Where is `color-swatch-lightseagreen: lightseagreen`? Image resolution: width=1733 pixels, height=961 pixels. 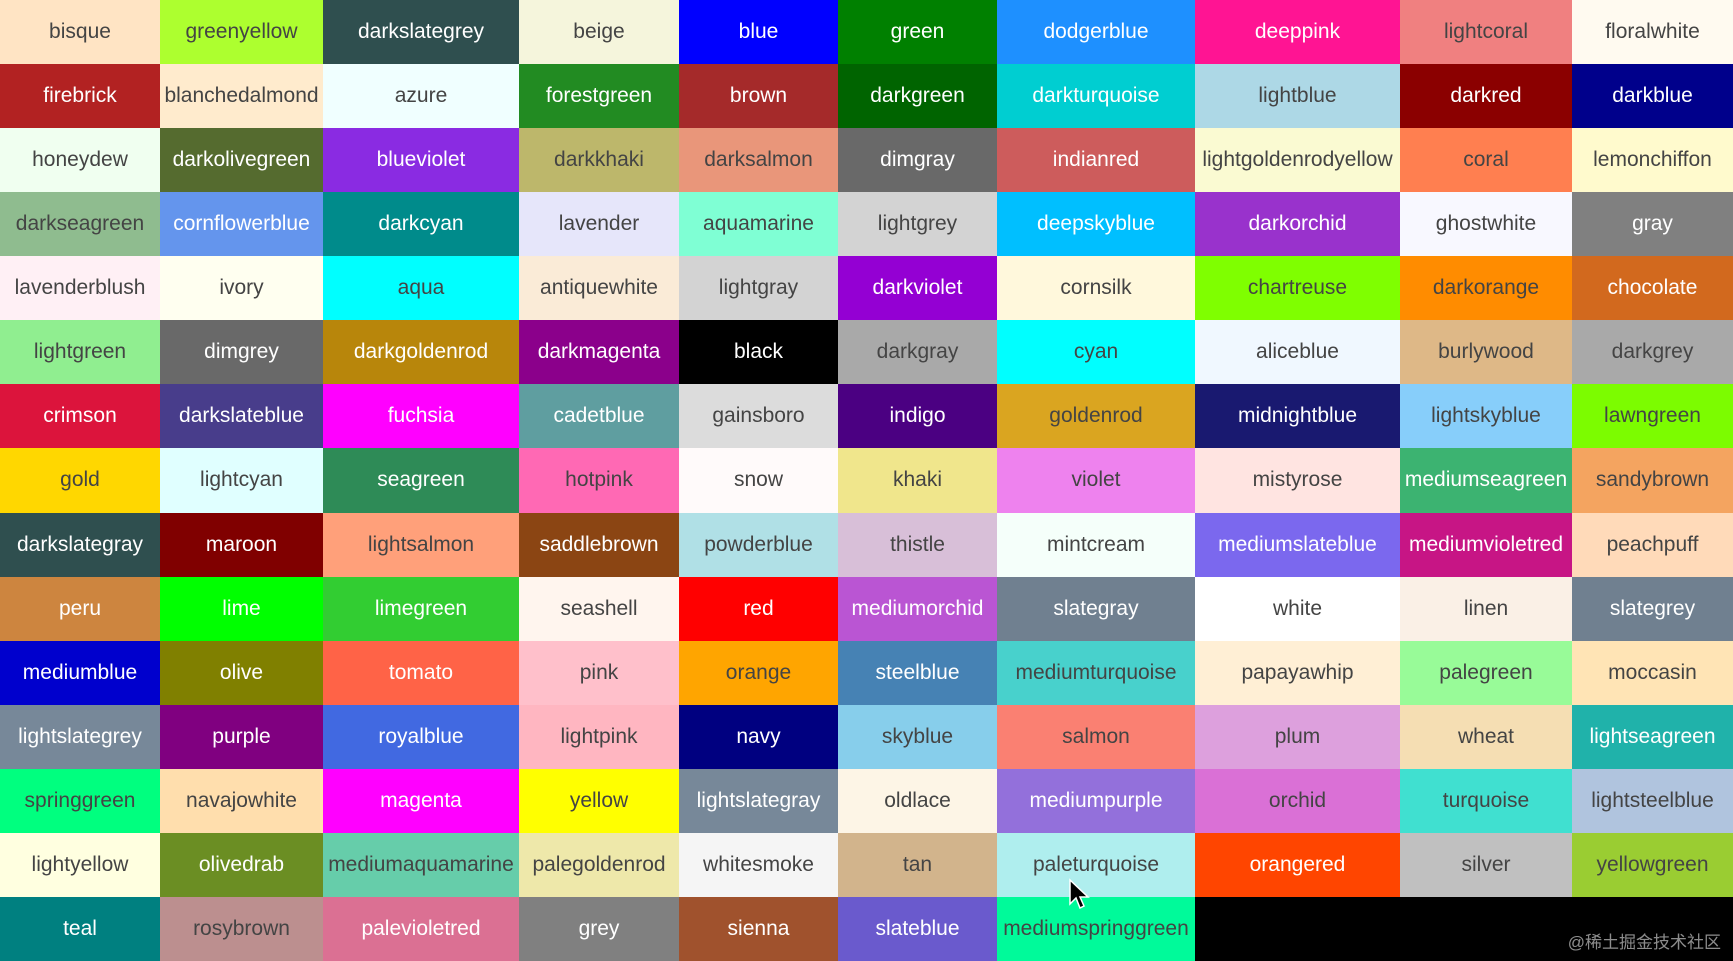 color-swatch-lightseagreen: lightseagreen is located at coordinates (1652, 736).